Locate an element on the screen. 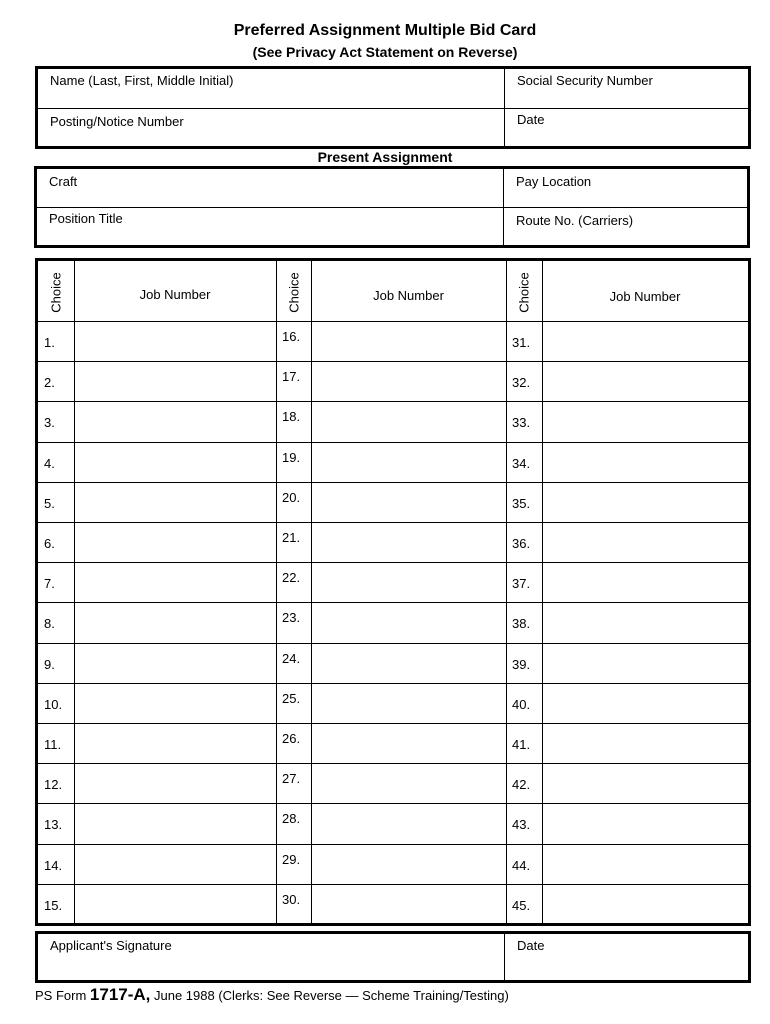 The image size is (770, 1024). signature-box: Applicant's Signature Date is located at coordinates (393, 957).